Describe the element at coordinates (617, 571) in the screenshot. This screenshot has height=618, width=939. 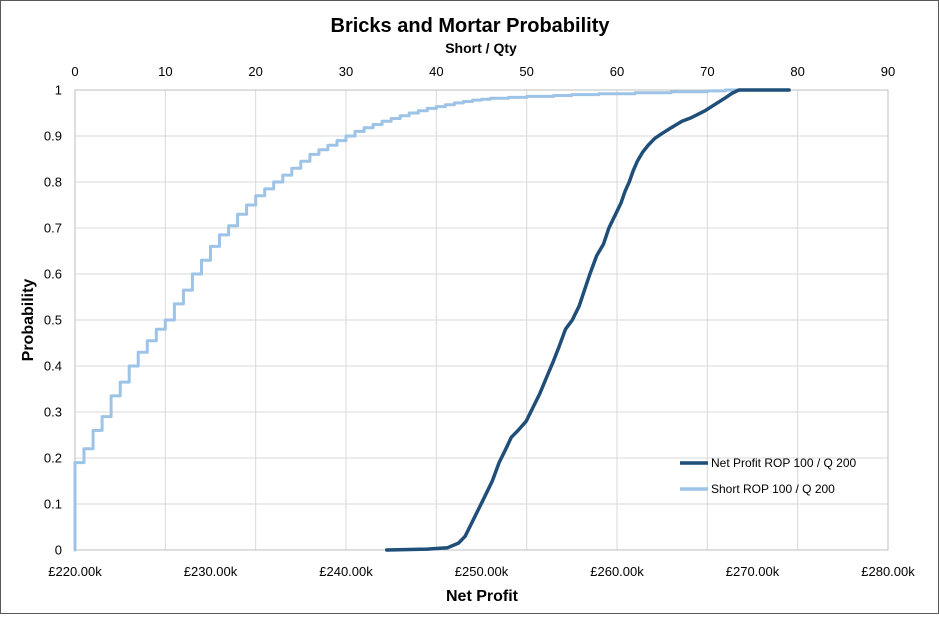
I see `x-primary-tick-label: £260.00k` at that location.